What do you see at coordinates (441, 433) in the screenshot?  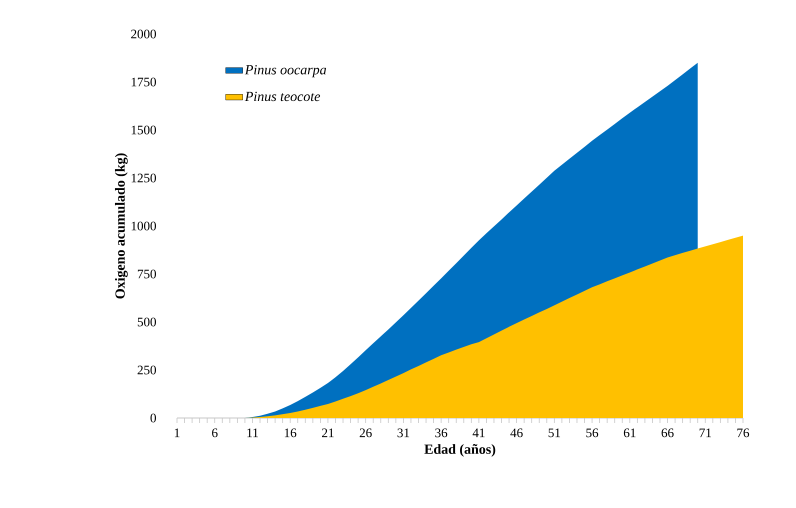 I see `x-tick-label: 36` at bounding box center [441, 433].